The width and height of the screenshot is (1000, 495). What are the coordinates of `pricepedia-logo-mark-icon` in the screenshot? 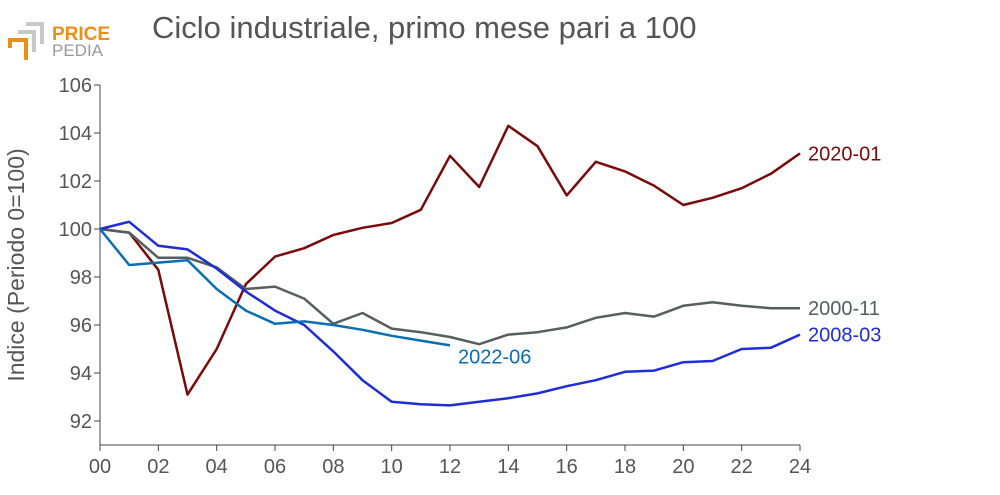 It's located at (26, 41).